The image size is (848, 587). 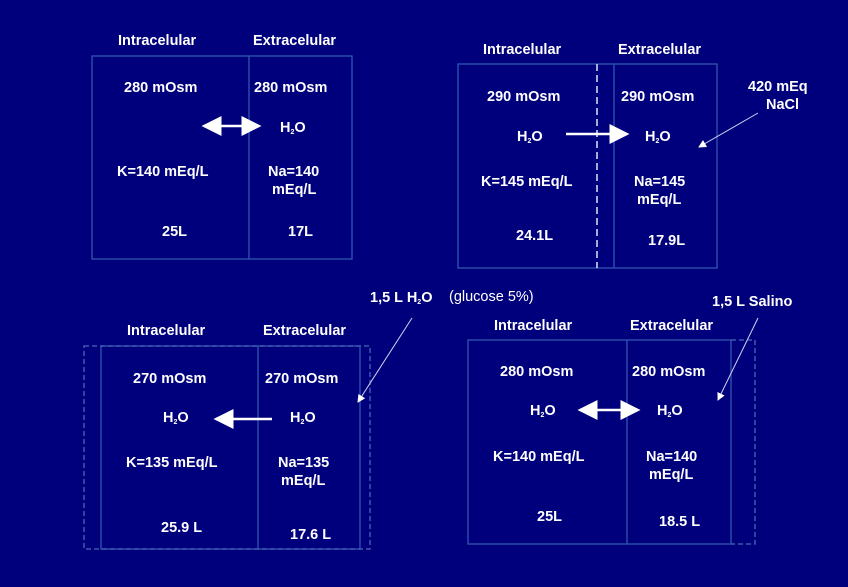 I want to click on panel3-intra-ion: K=135 mEq/L, so click(x=172, y=463).